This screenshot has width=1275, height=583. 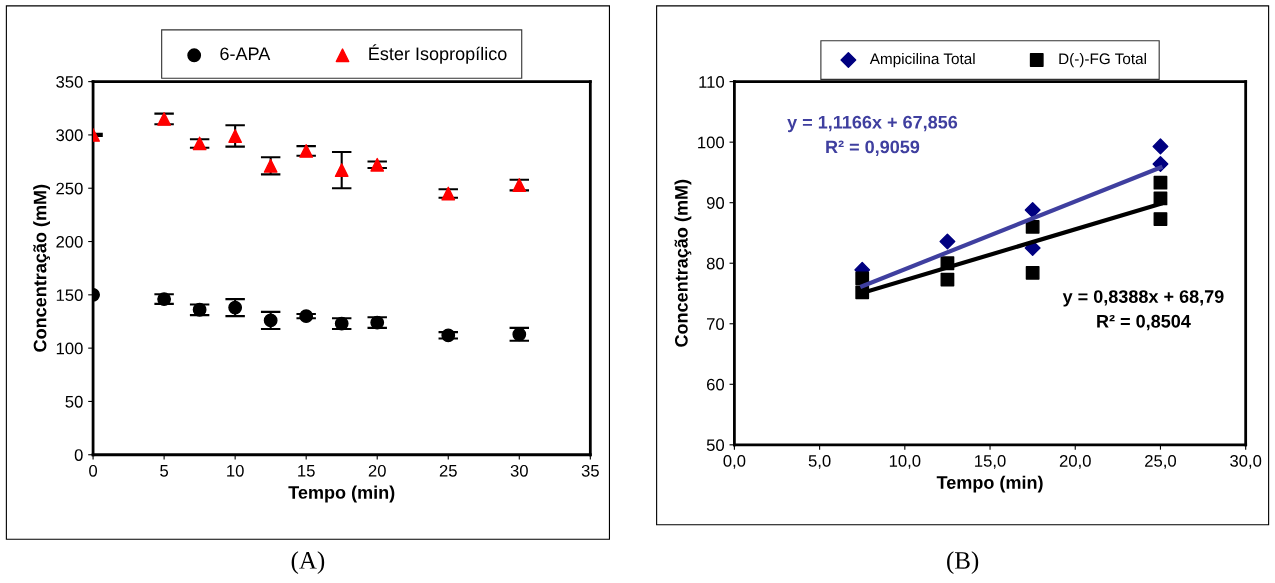 What do you see at coordinates (93, 470) in the screenshot?
I see `x-tick-label: 0` at bounding box center [93, 470].